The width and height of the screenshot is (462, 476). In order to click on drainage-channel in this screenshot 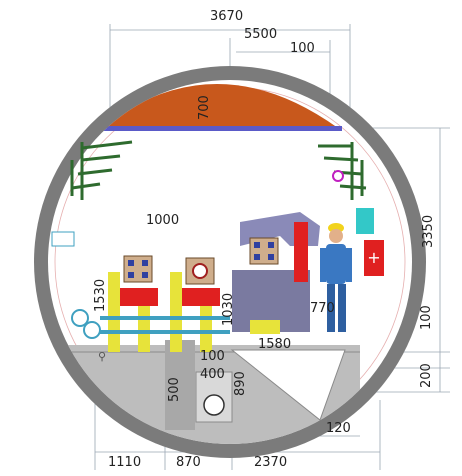, I will do `click(288, 385)`.